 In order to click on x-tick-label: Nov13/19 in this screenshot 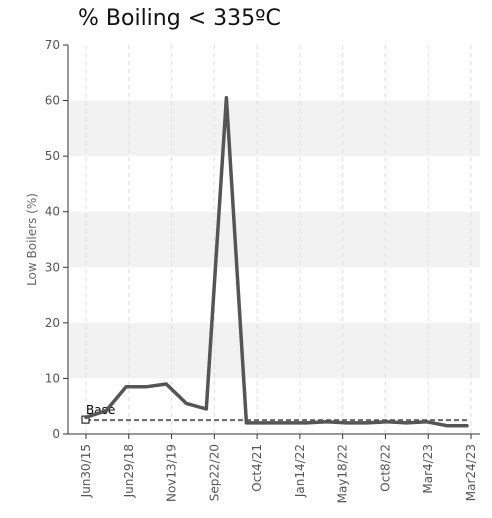, I will do `click(172, 473)`.